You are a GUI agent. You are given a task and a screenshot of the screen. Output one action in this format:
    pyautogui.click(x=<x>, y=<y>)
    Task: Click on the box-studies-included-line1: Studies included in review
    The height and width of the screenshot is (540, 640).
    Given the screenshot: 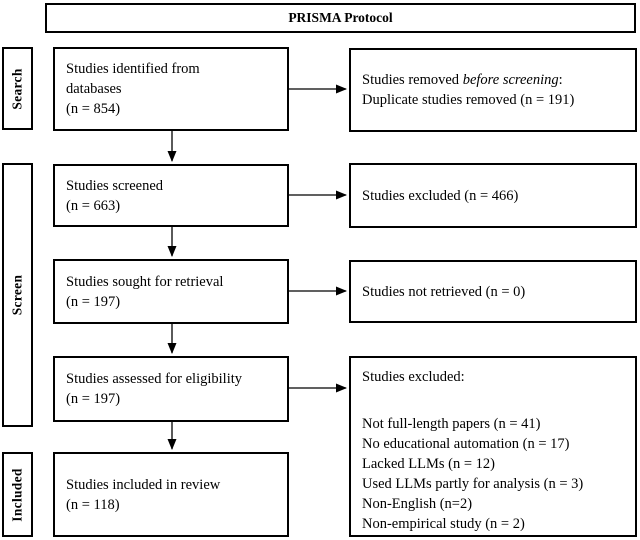 What is the action you would take?
    pyautogui.click(x=143, y=484)
    